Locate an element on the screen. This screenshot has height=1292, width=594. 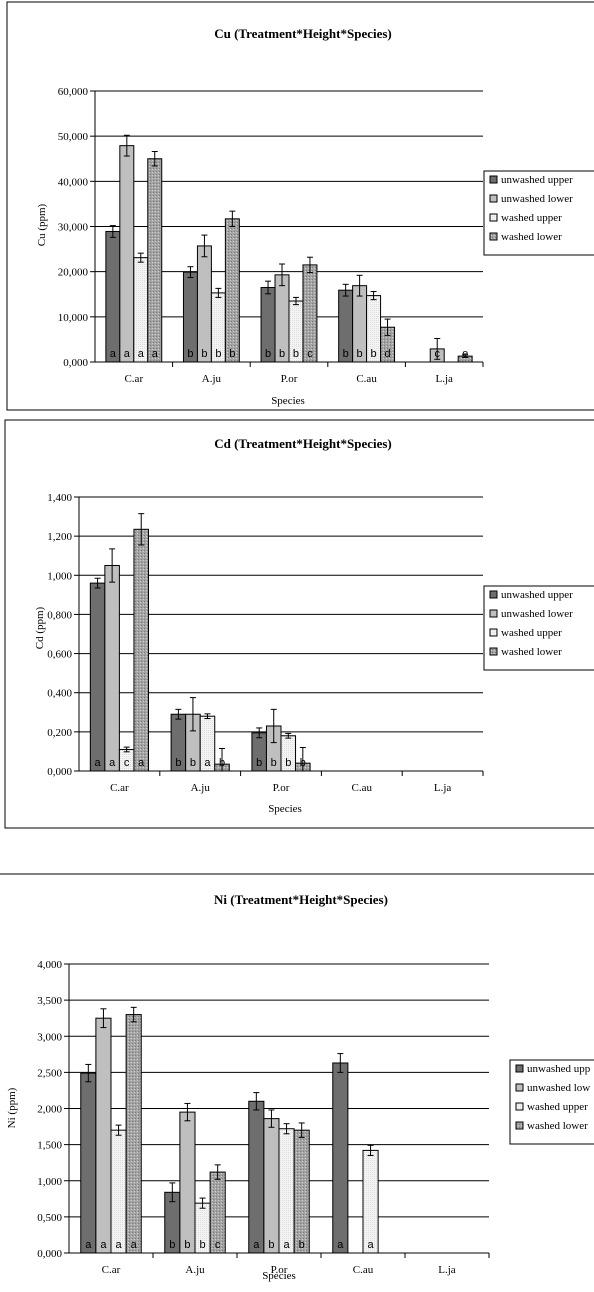
y-axis-label: Cd (ppm) is located at coordinates (40, 627).